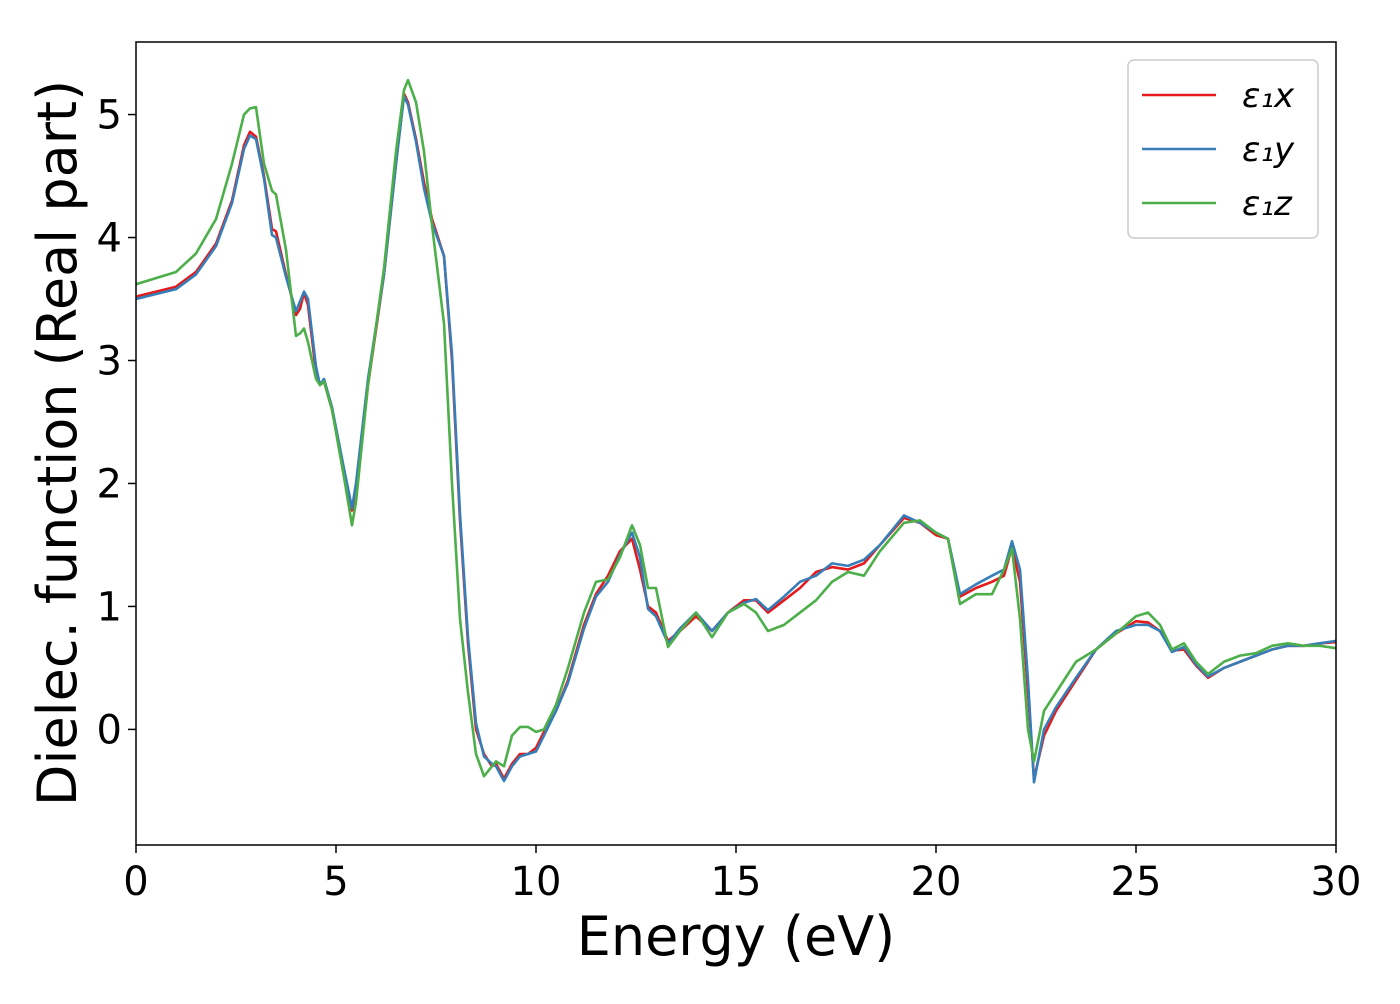 The width and height of the screenshot is (1400, 1004). I want to click on x-tick-label: 30, so click(1336, 882).